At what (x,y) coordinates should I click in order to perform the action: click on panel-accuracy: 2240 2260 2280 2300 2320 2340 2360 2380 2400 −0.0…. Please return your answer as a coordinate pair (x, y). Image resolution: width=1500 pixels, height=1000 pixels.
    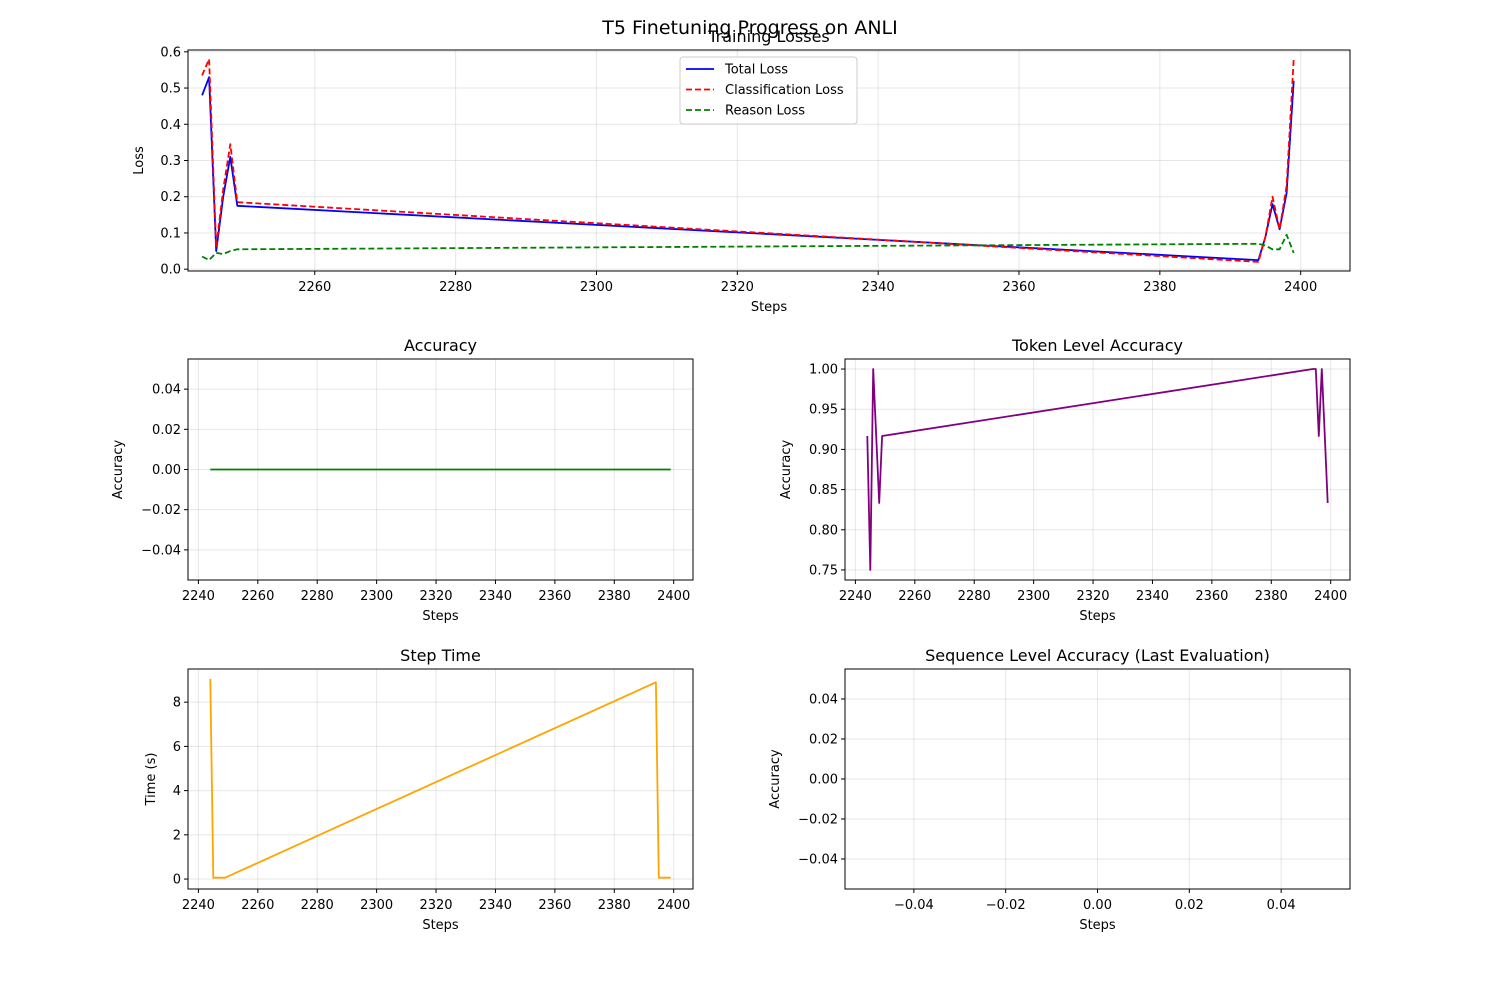
    Looking at the image, I should click on (402, 480).